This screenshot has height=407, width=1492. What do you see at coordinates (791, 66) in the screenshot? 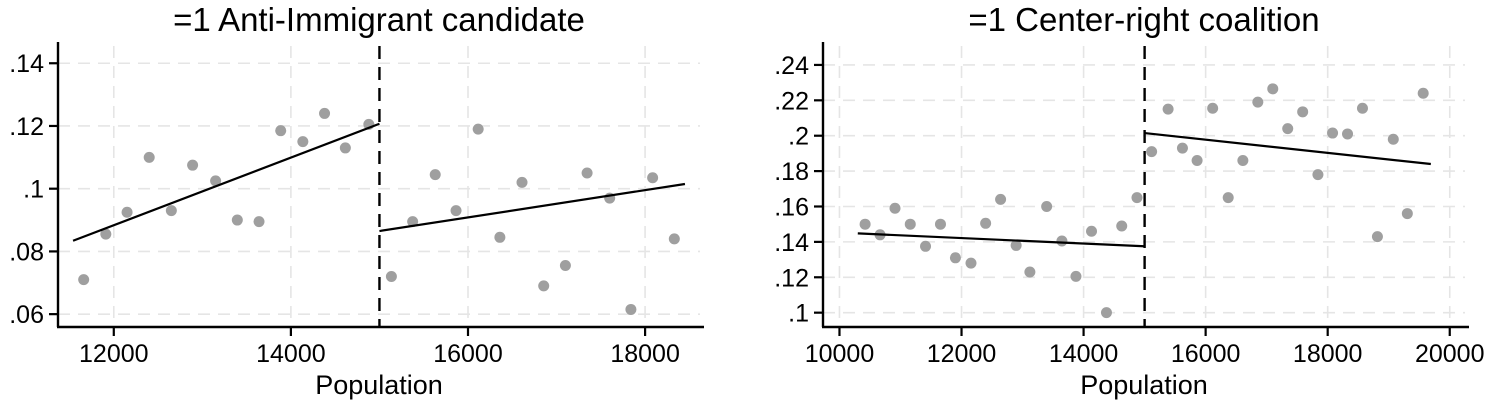
I see `y-tick-label: .24` at bounding box center [791, 66].